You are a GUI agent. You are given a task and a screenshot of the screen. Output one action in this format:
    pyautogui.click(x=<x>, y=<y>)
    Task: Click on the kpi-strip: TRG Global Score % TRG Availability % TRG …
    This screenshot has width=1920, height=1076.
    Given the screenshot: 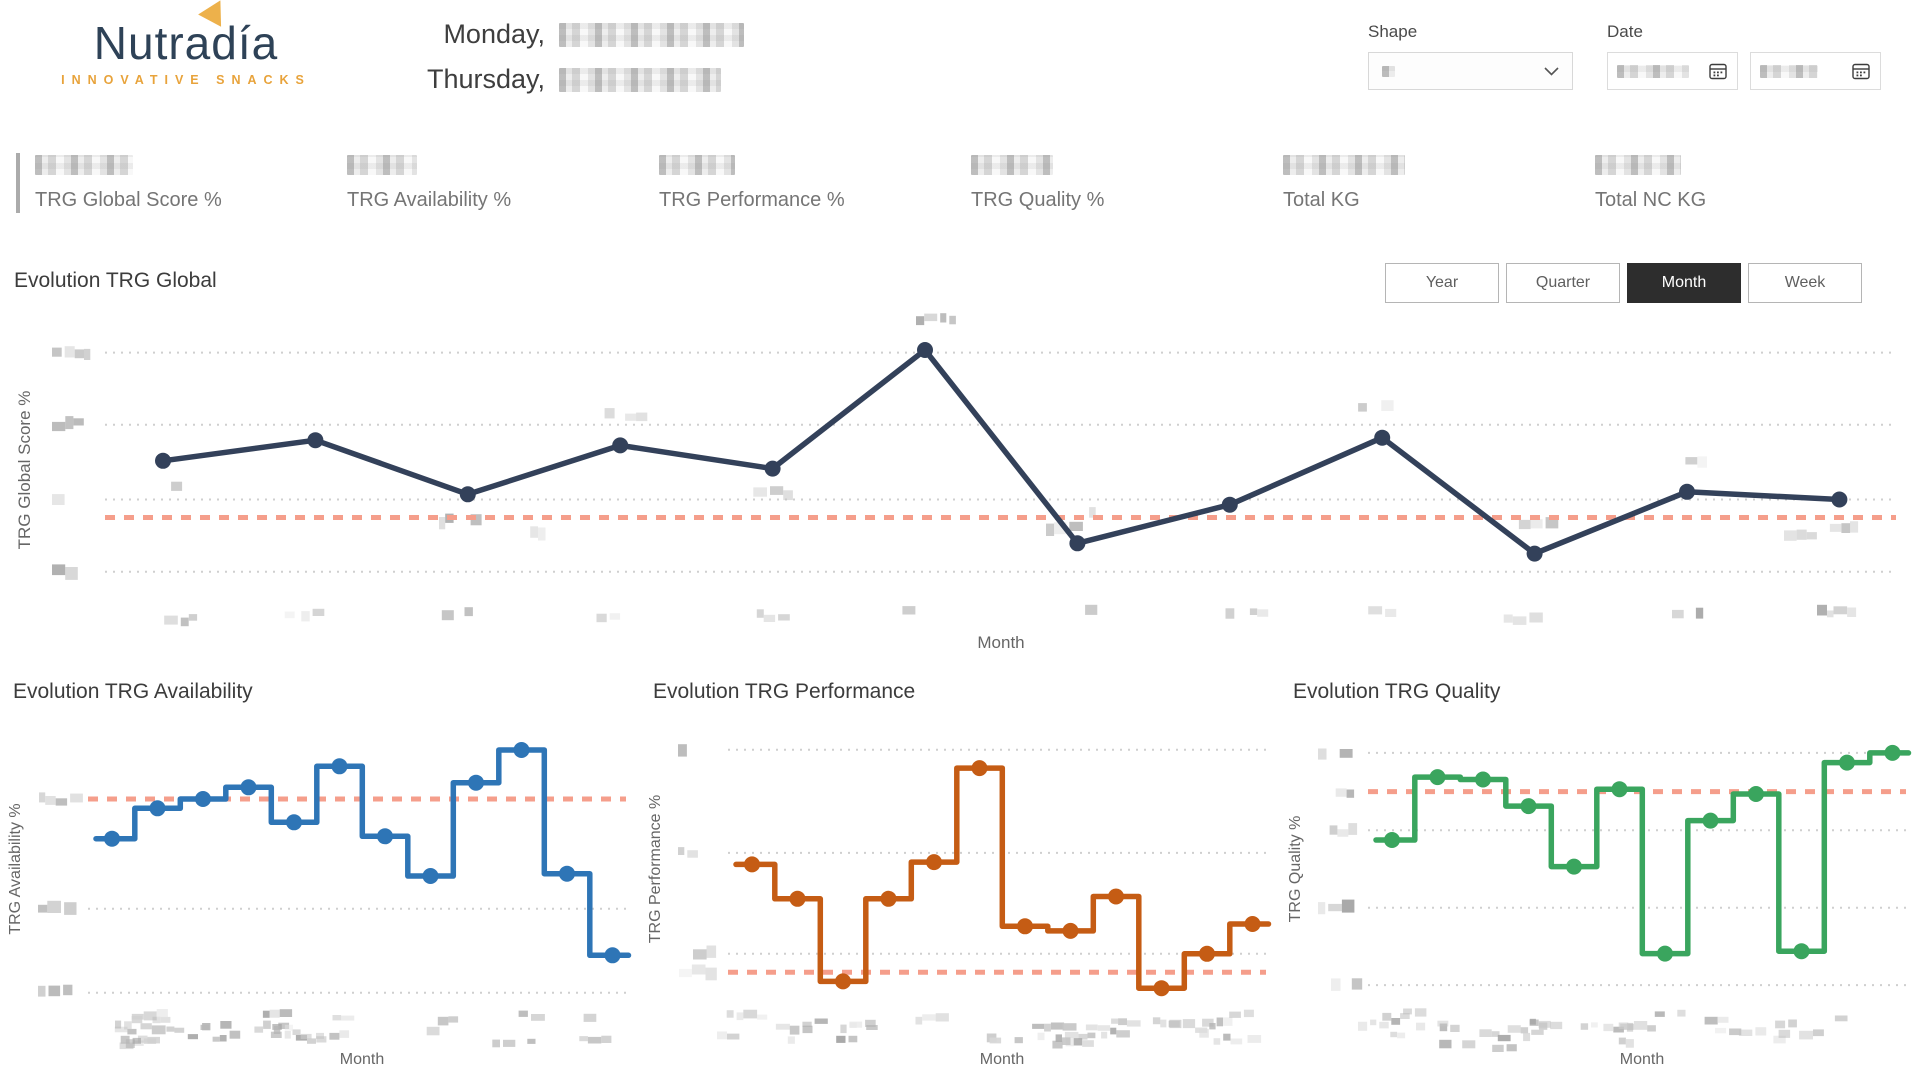 What is the action you would take?
    pyautogui.click(x=971, y=183)
    